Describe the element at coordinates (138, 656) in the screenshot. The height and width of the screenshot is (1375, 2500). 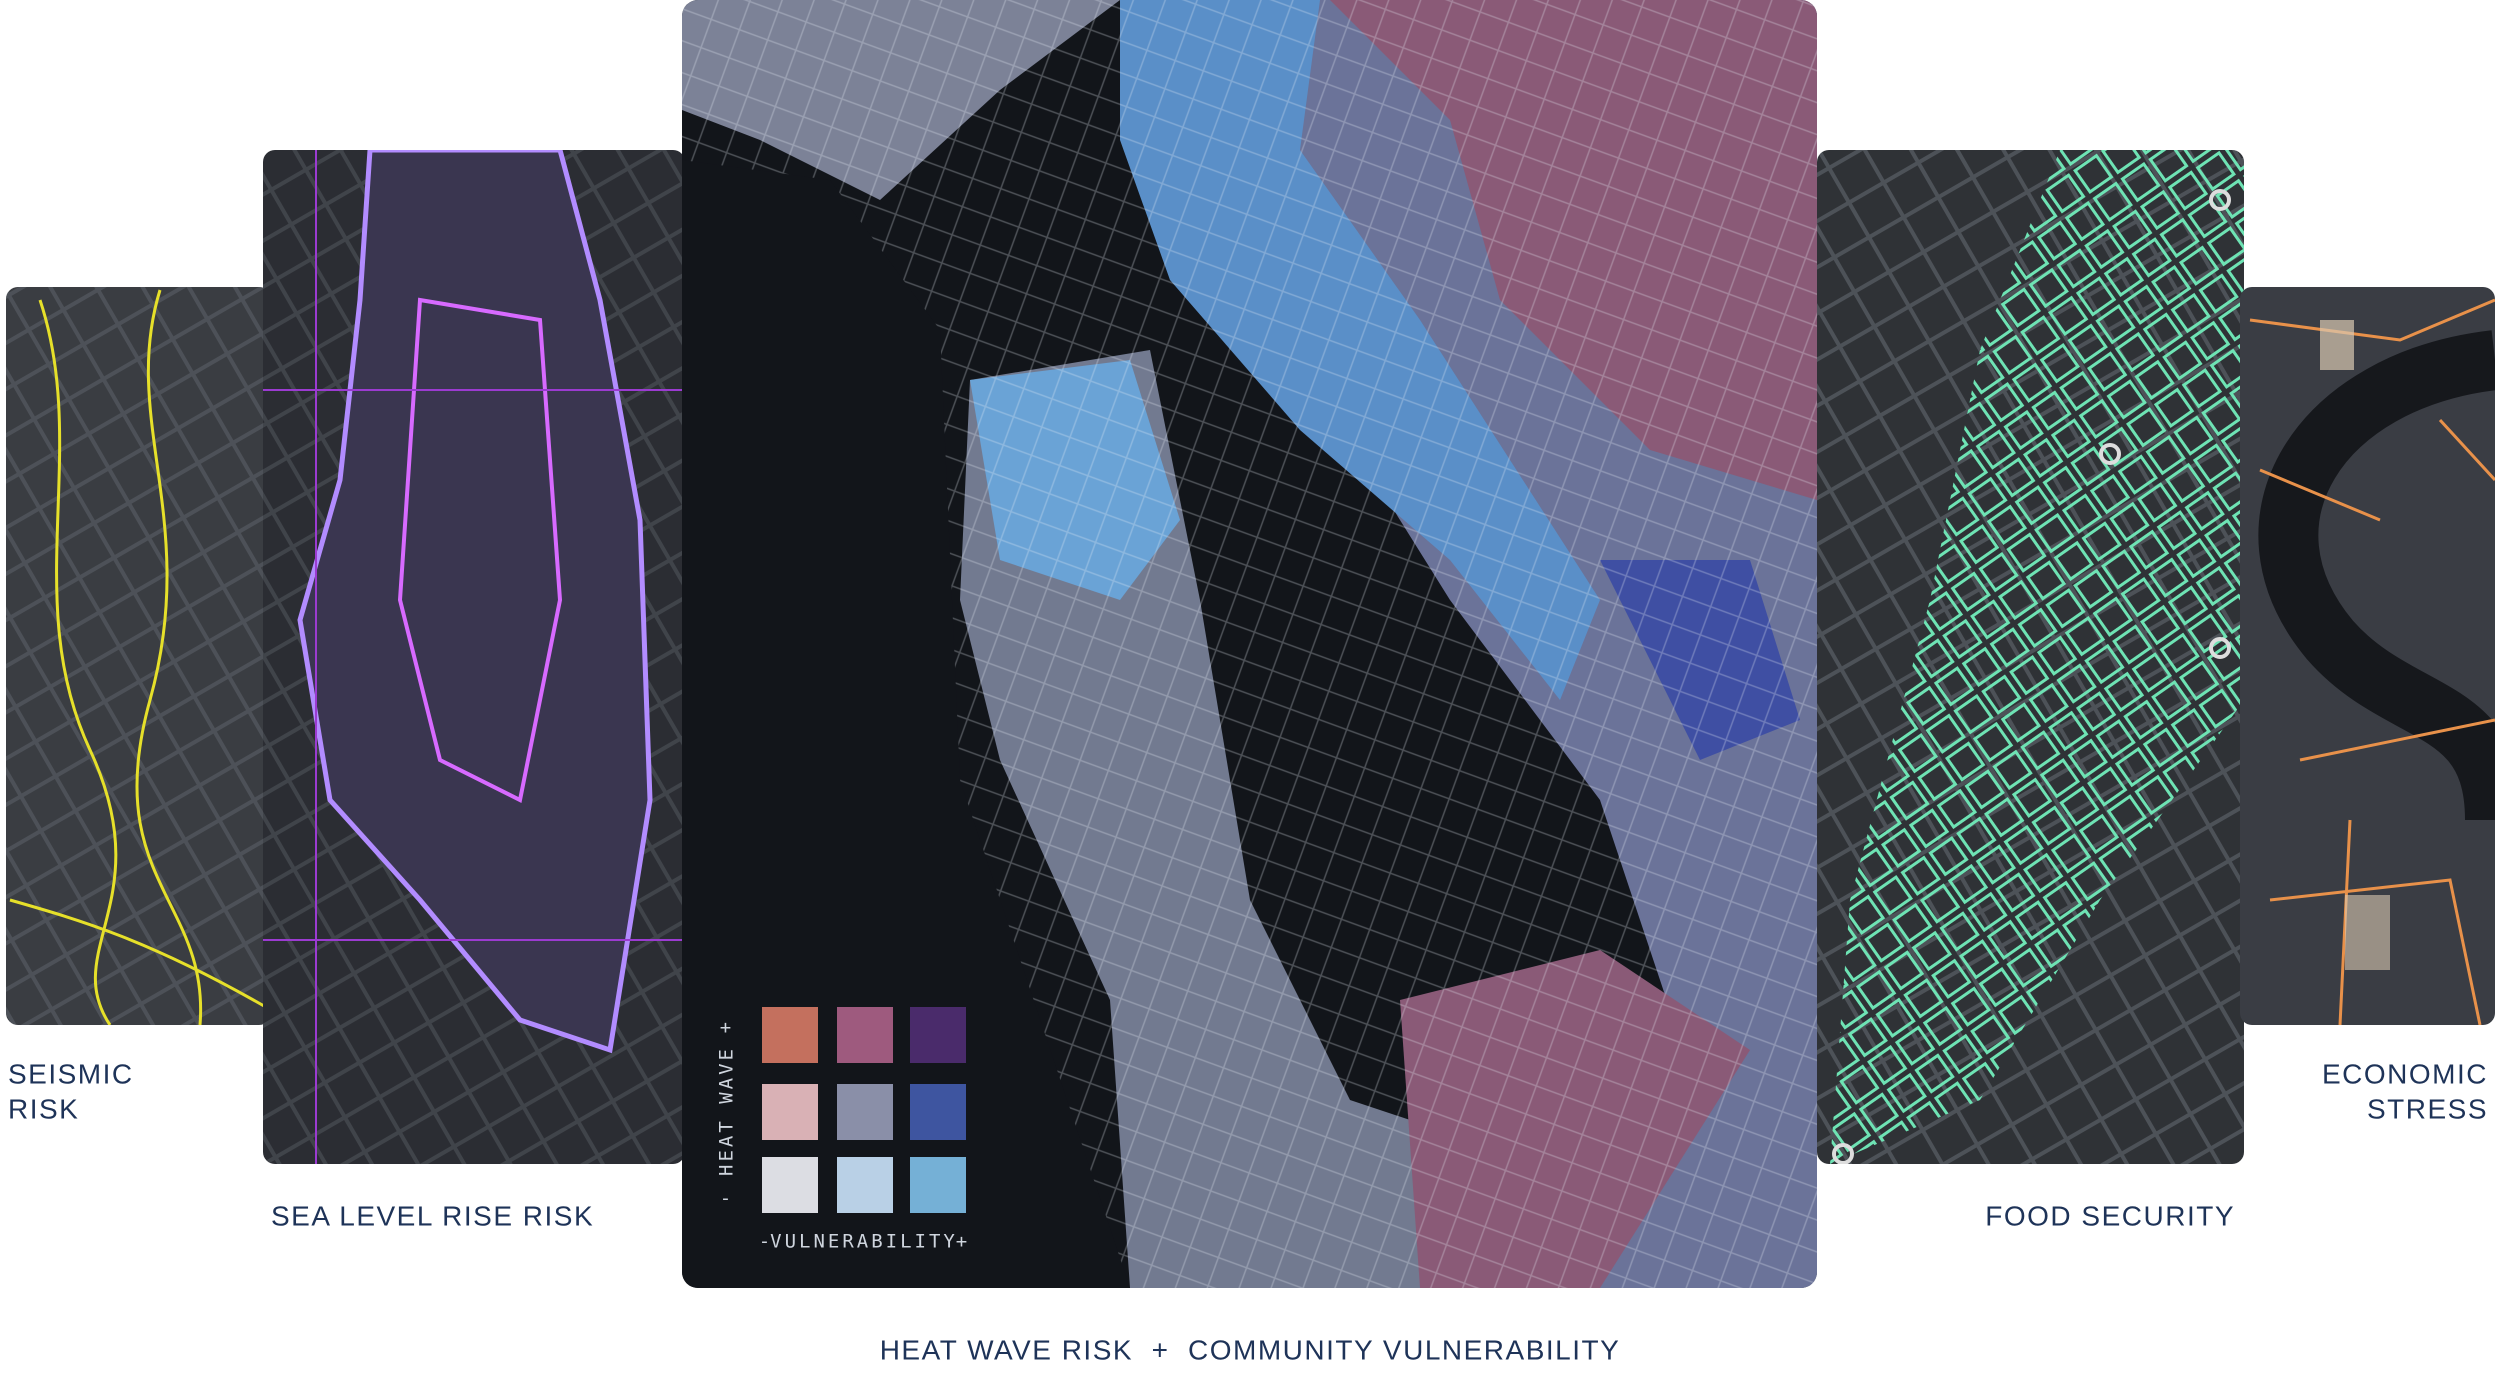
I see `seismic-map` at that location.